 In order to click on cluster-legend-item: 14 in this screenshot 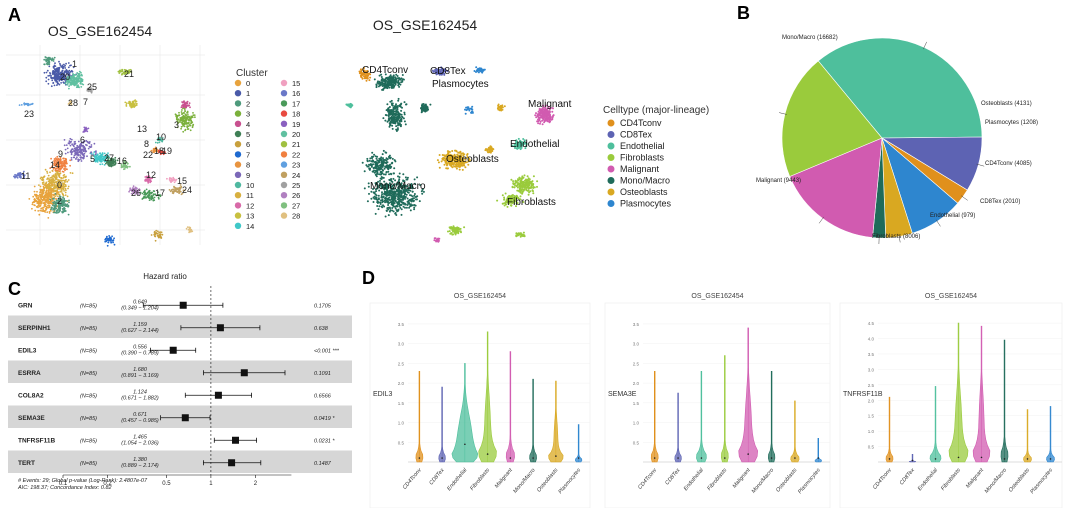, I will do `click(250, 226)`.